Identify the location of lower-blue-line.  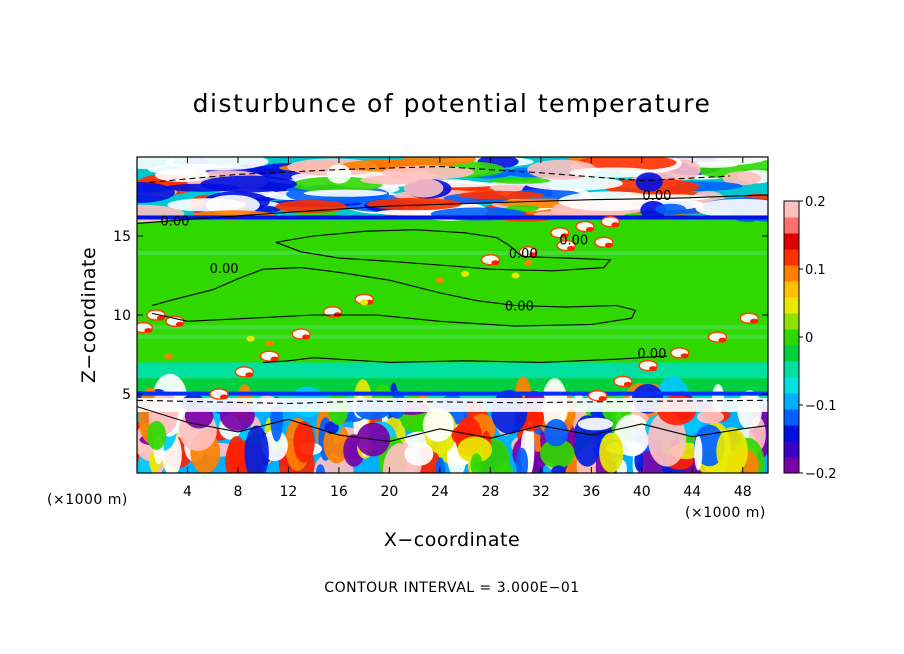
(452, 393).